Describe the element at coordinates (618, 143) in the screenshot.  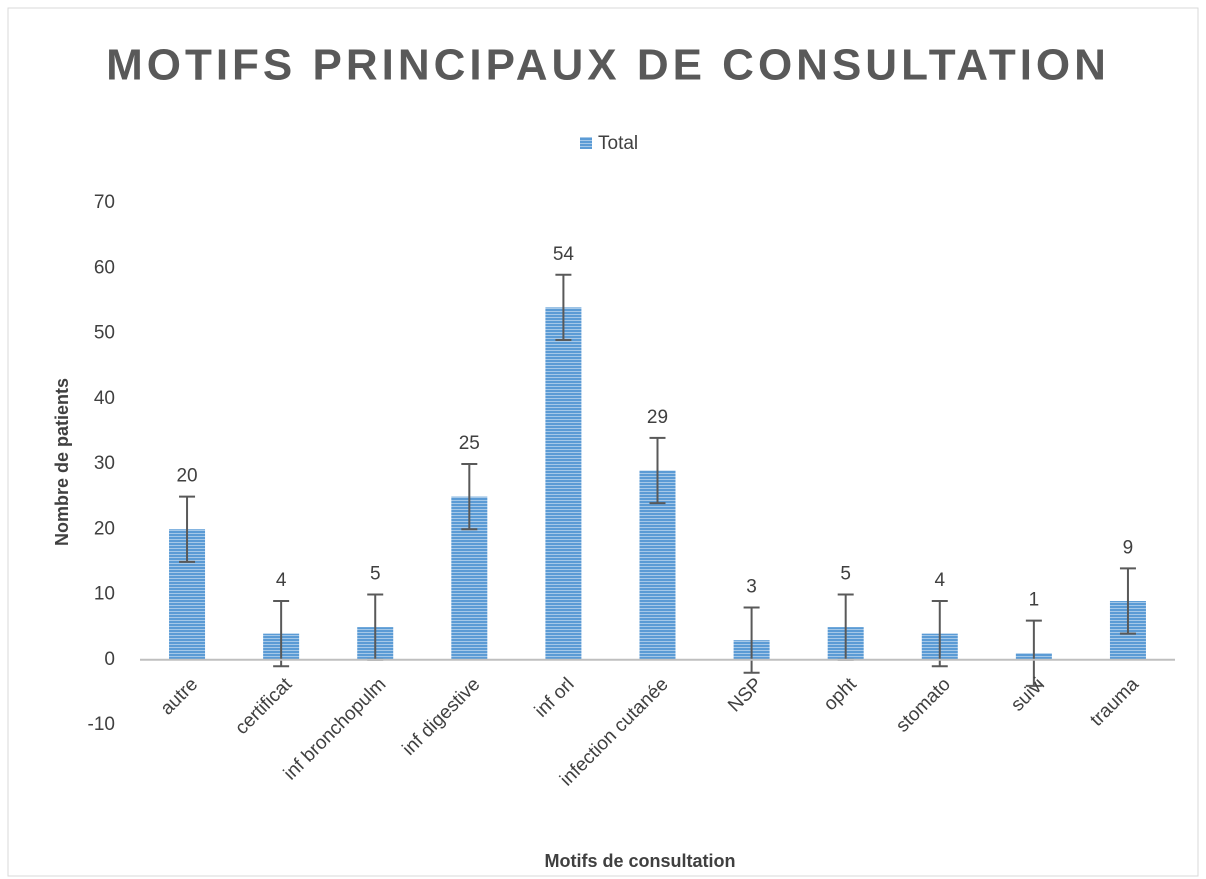
I see `legend-label: Total` at that location.